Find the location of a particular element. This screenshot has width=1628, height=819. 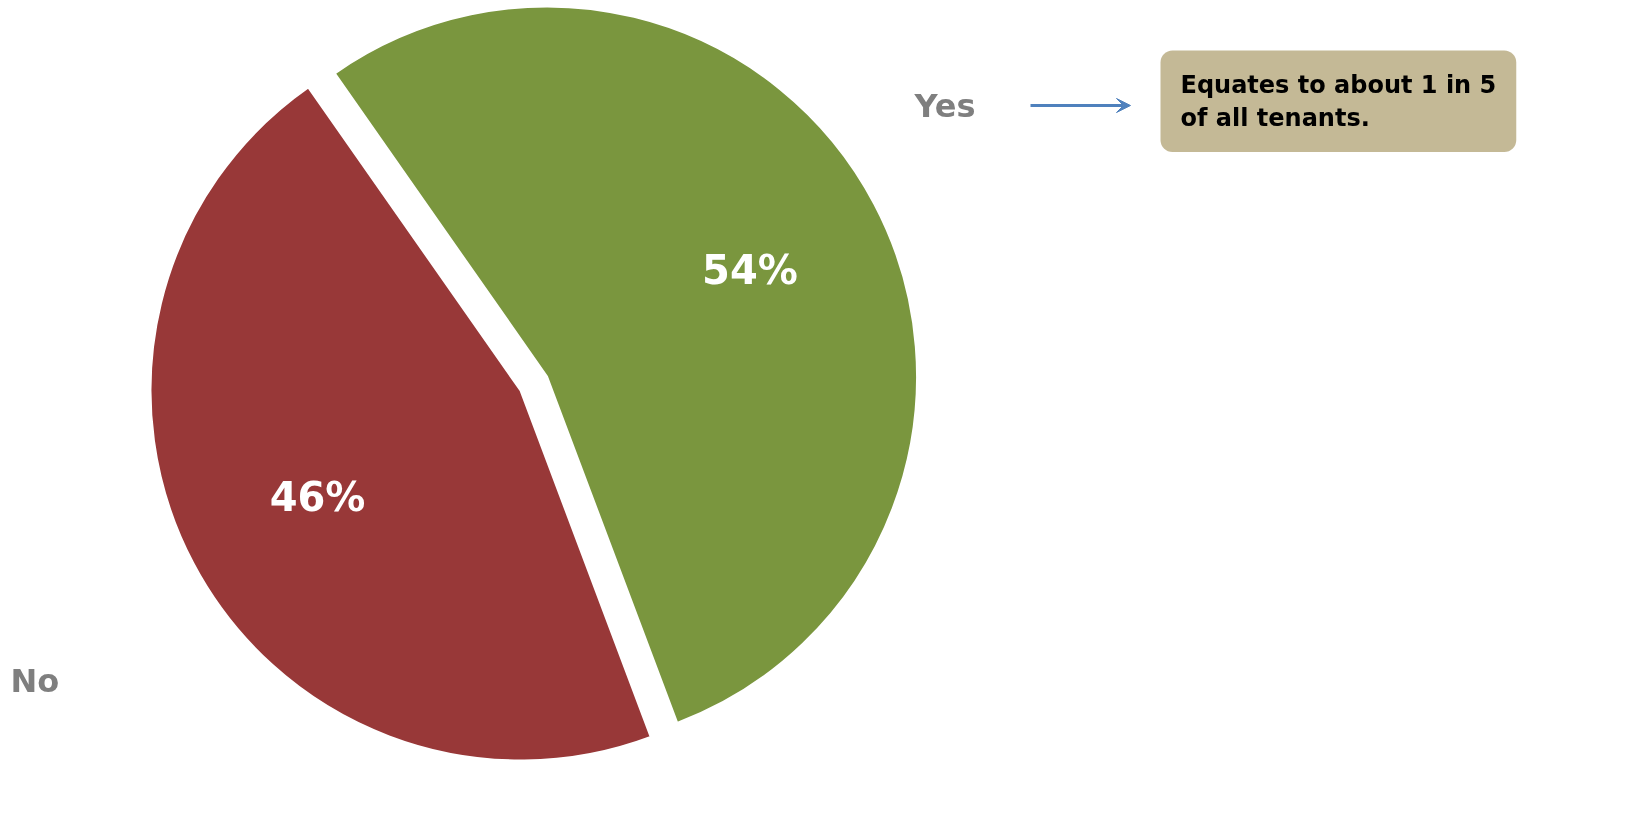

slice-label: Yes is located at coordinates (944, 105).